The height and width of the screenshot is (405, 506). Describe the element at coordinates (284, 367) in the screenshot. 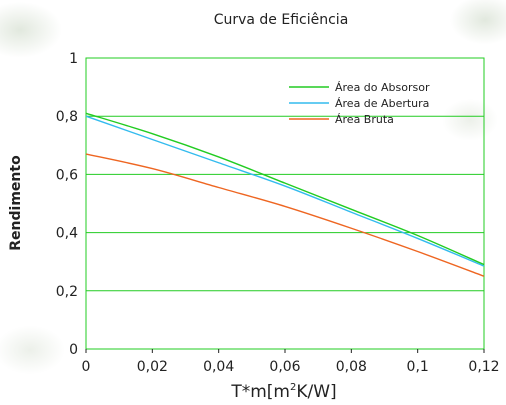

I see `x-tick-label: 0,06` at that location.